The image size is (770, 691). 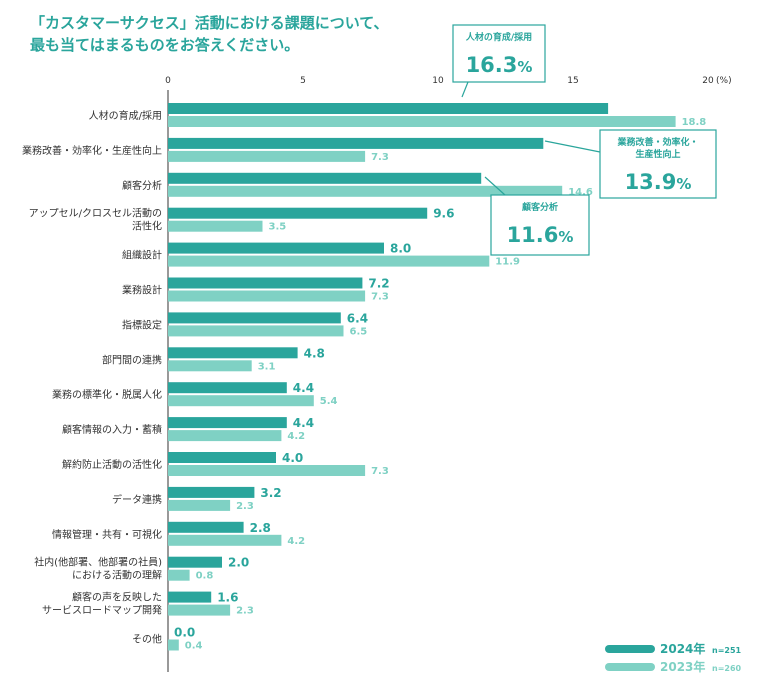 I want to click on data-label-2023: 11.9, so click(x=507, y=262).